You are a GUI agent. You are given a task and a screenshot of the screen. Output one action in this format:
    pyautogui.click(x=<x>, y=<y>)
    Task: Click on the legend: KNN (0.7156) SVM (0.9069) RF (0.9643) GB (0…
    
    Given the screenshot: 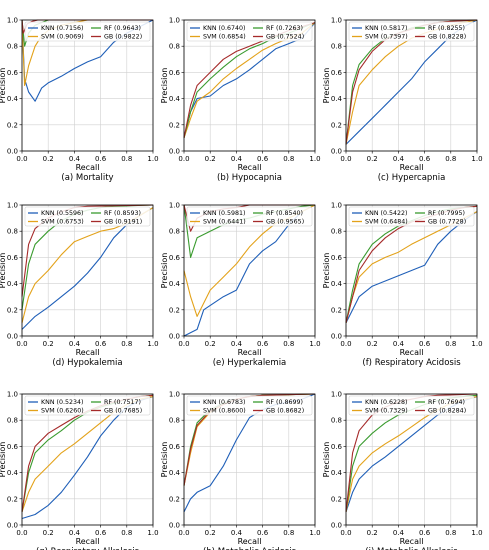 What is the action you would take?
    pyautogui.click(x=87, y=31)
    